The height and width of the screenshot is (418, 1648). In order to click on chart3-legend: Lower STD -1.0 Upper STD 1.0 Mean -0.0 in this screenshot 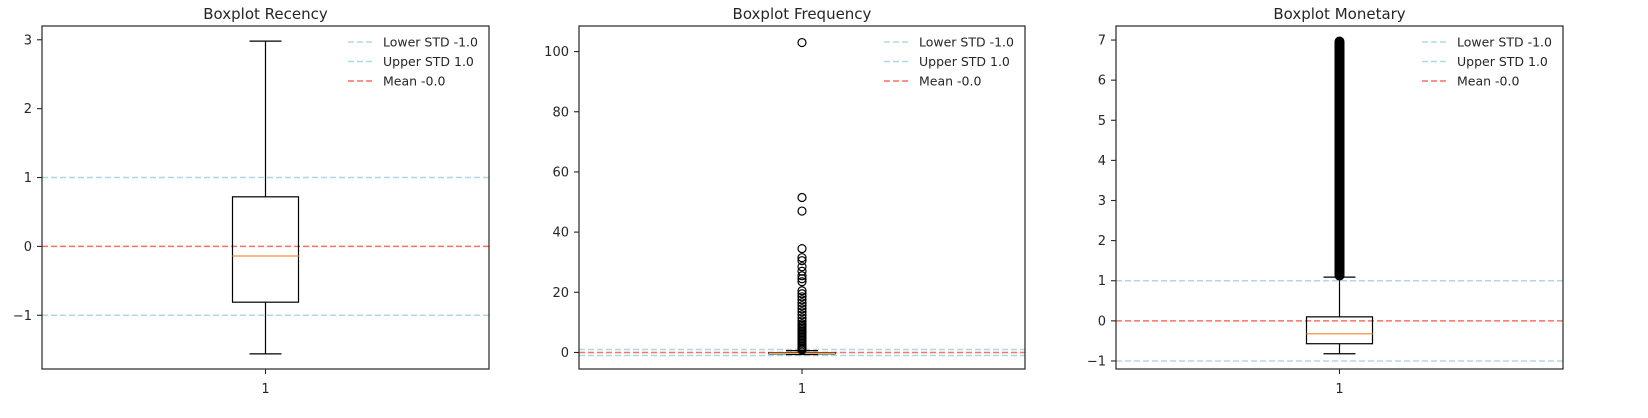, I will do `click(1487, 62)`.